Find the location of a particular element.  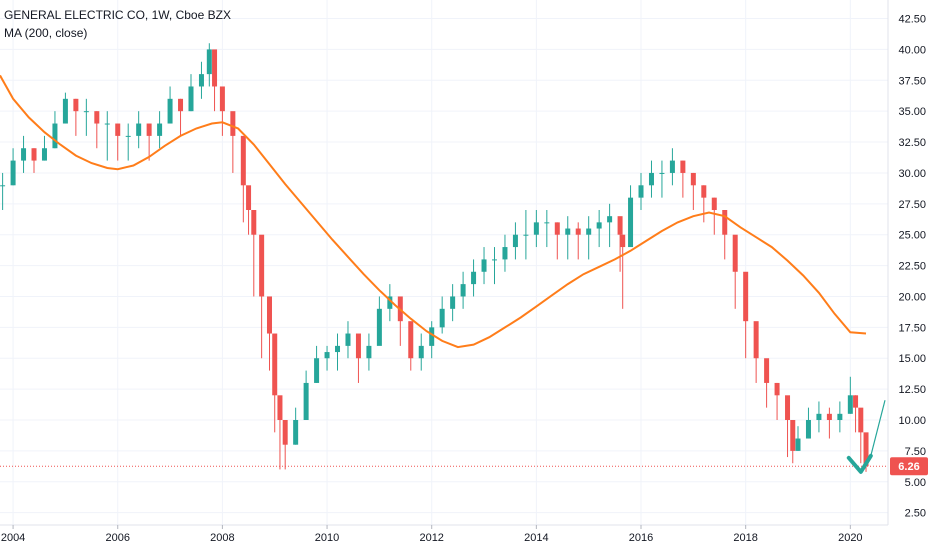

x-axis-labels: 2004 2006 2008 2010 2012 2014 2016 2018 2020 is located at coordinates (432, 534).